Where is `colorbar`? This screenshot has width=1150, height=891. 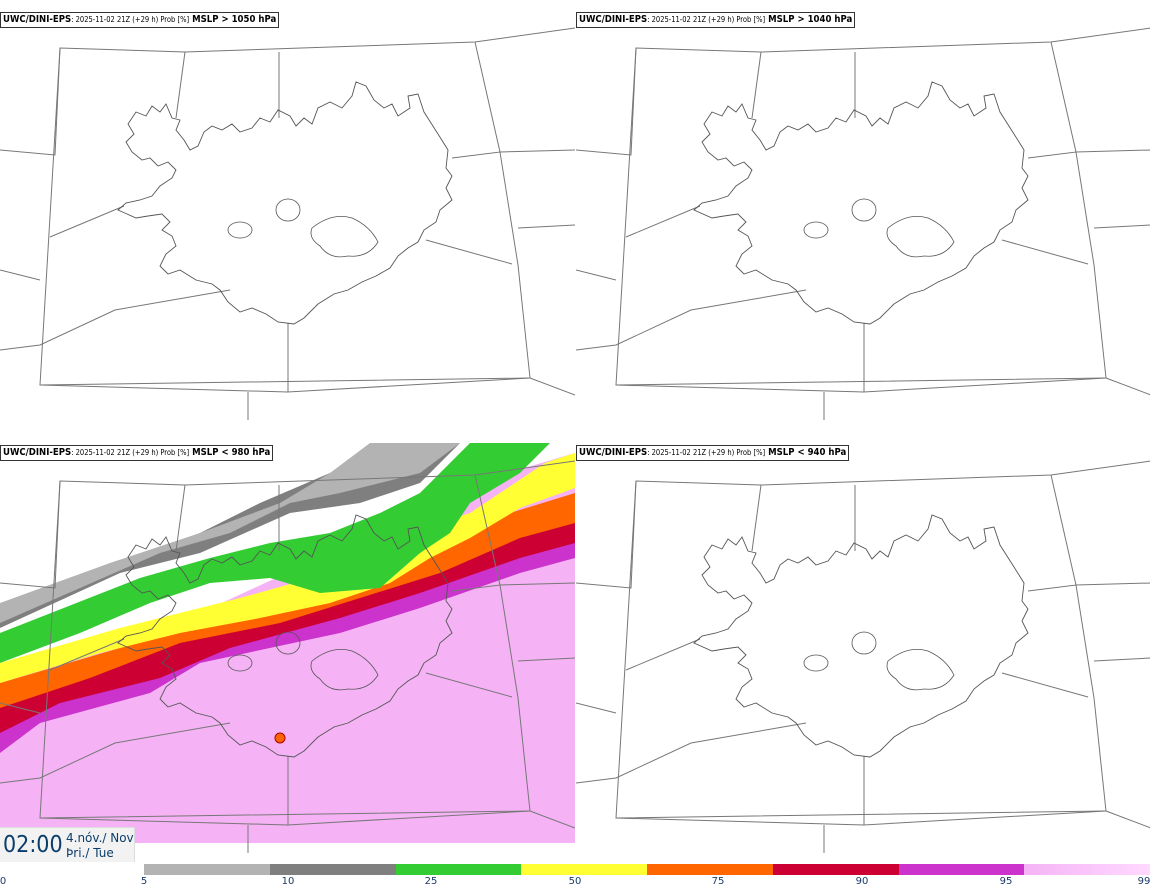 colorbar is located at coordinates (647, 869).